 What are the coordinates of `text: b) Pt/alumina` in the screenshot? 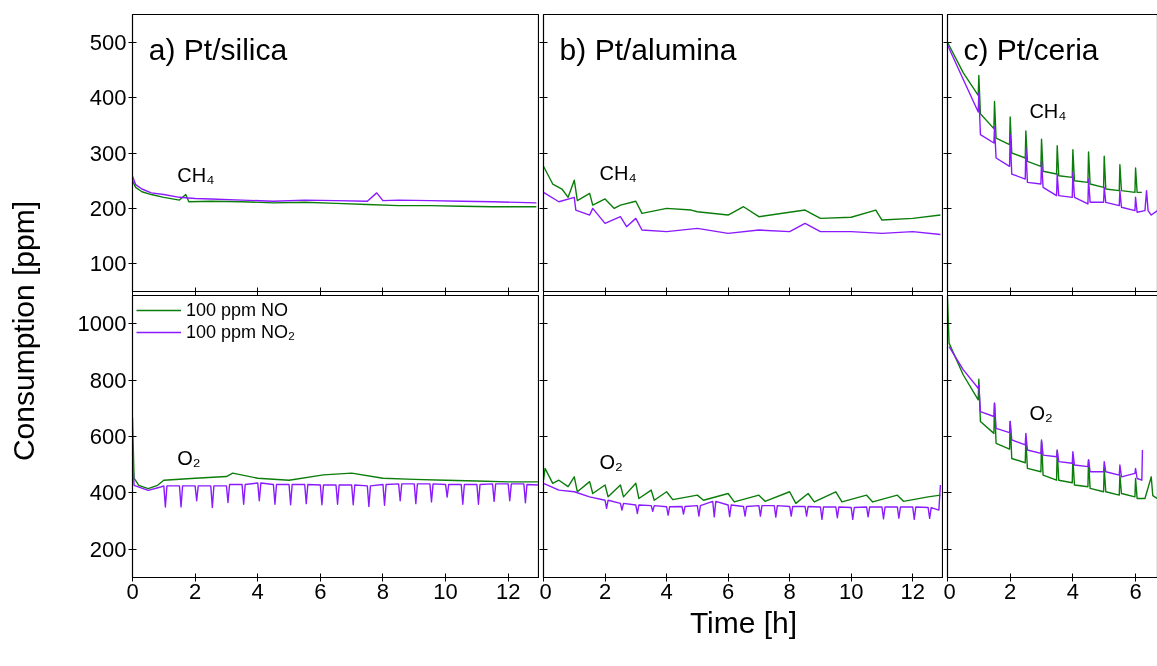 It's located at (648, 49).